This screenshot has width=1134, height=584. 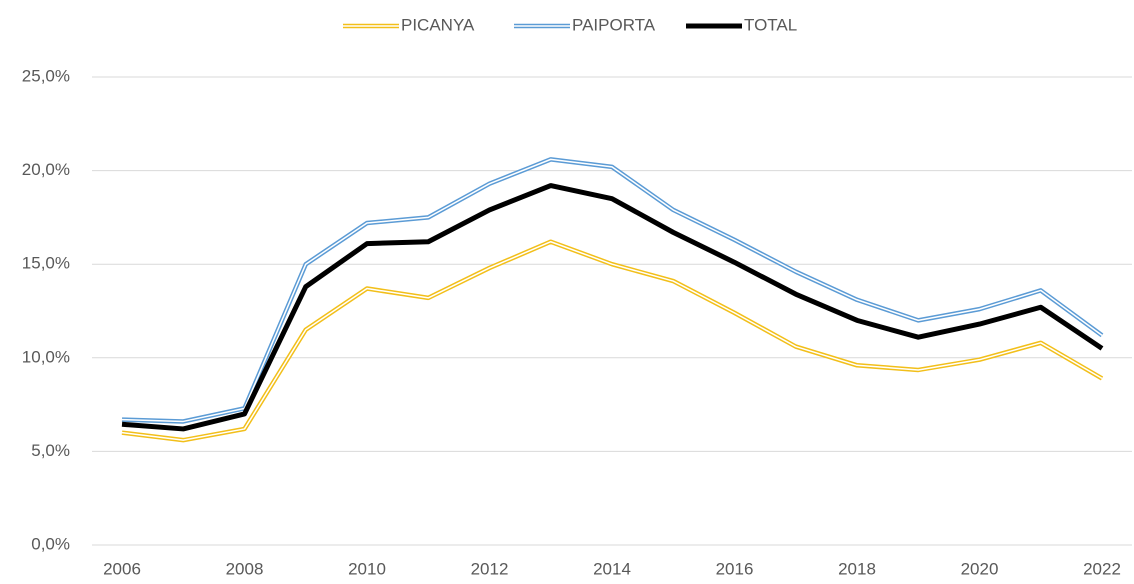 I want to click on y-tick-label: 15,0%, so click(x=46, y=263).